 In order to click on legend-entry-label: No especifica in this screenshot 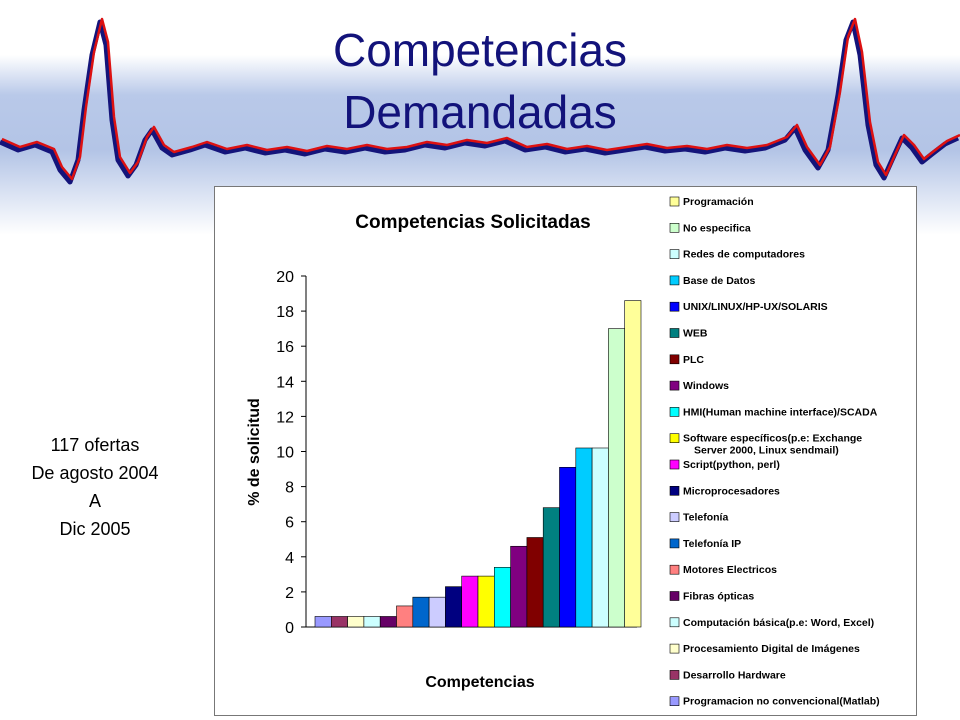, I will do `click(717, 228)`.